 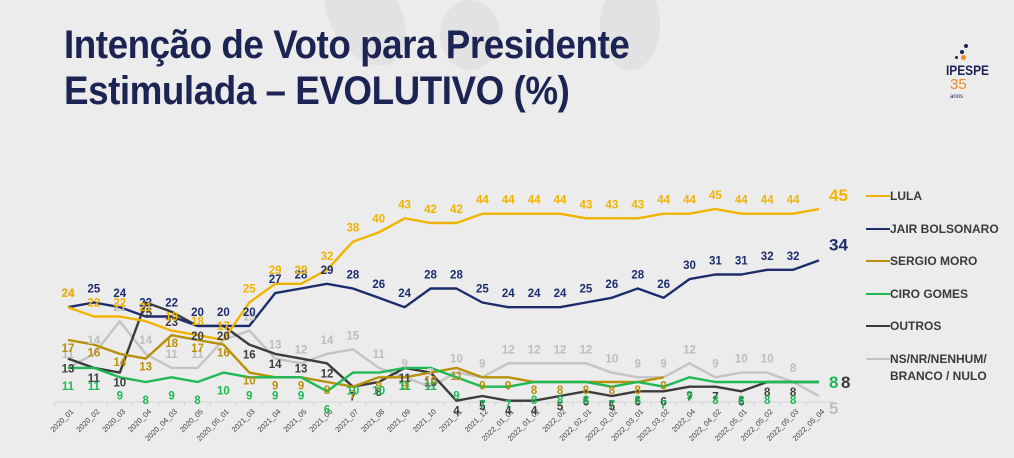 What do you see at coordinates (932, 334) in the screenshot?
I see `legend-item: OUTROS` at bounding box center [932, 334].